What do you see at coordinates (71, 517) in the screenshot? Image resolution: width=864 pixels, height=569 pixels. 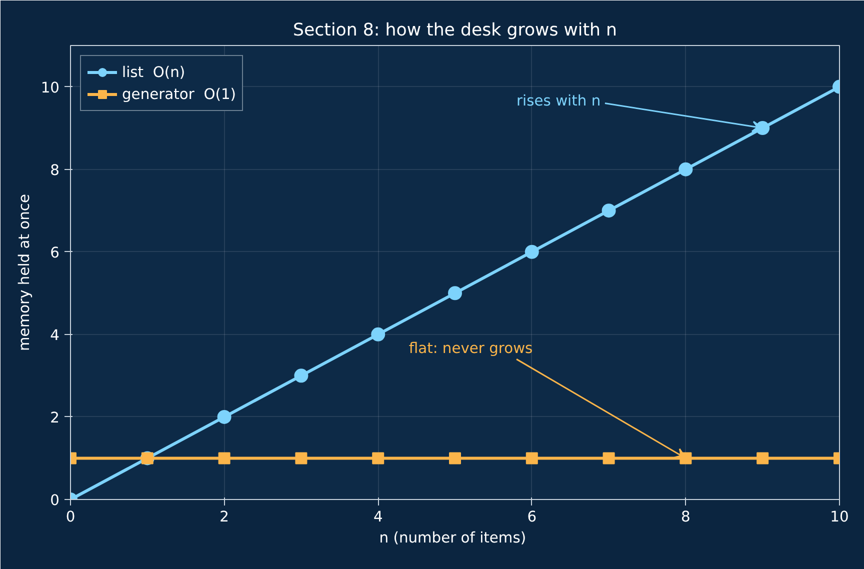 I see `x-tick-label: 0` at bounding box center [71, 517].